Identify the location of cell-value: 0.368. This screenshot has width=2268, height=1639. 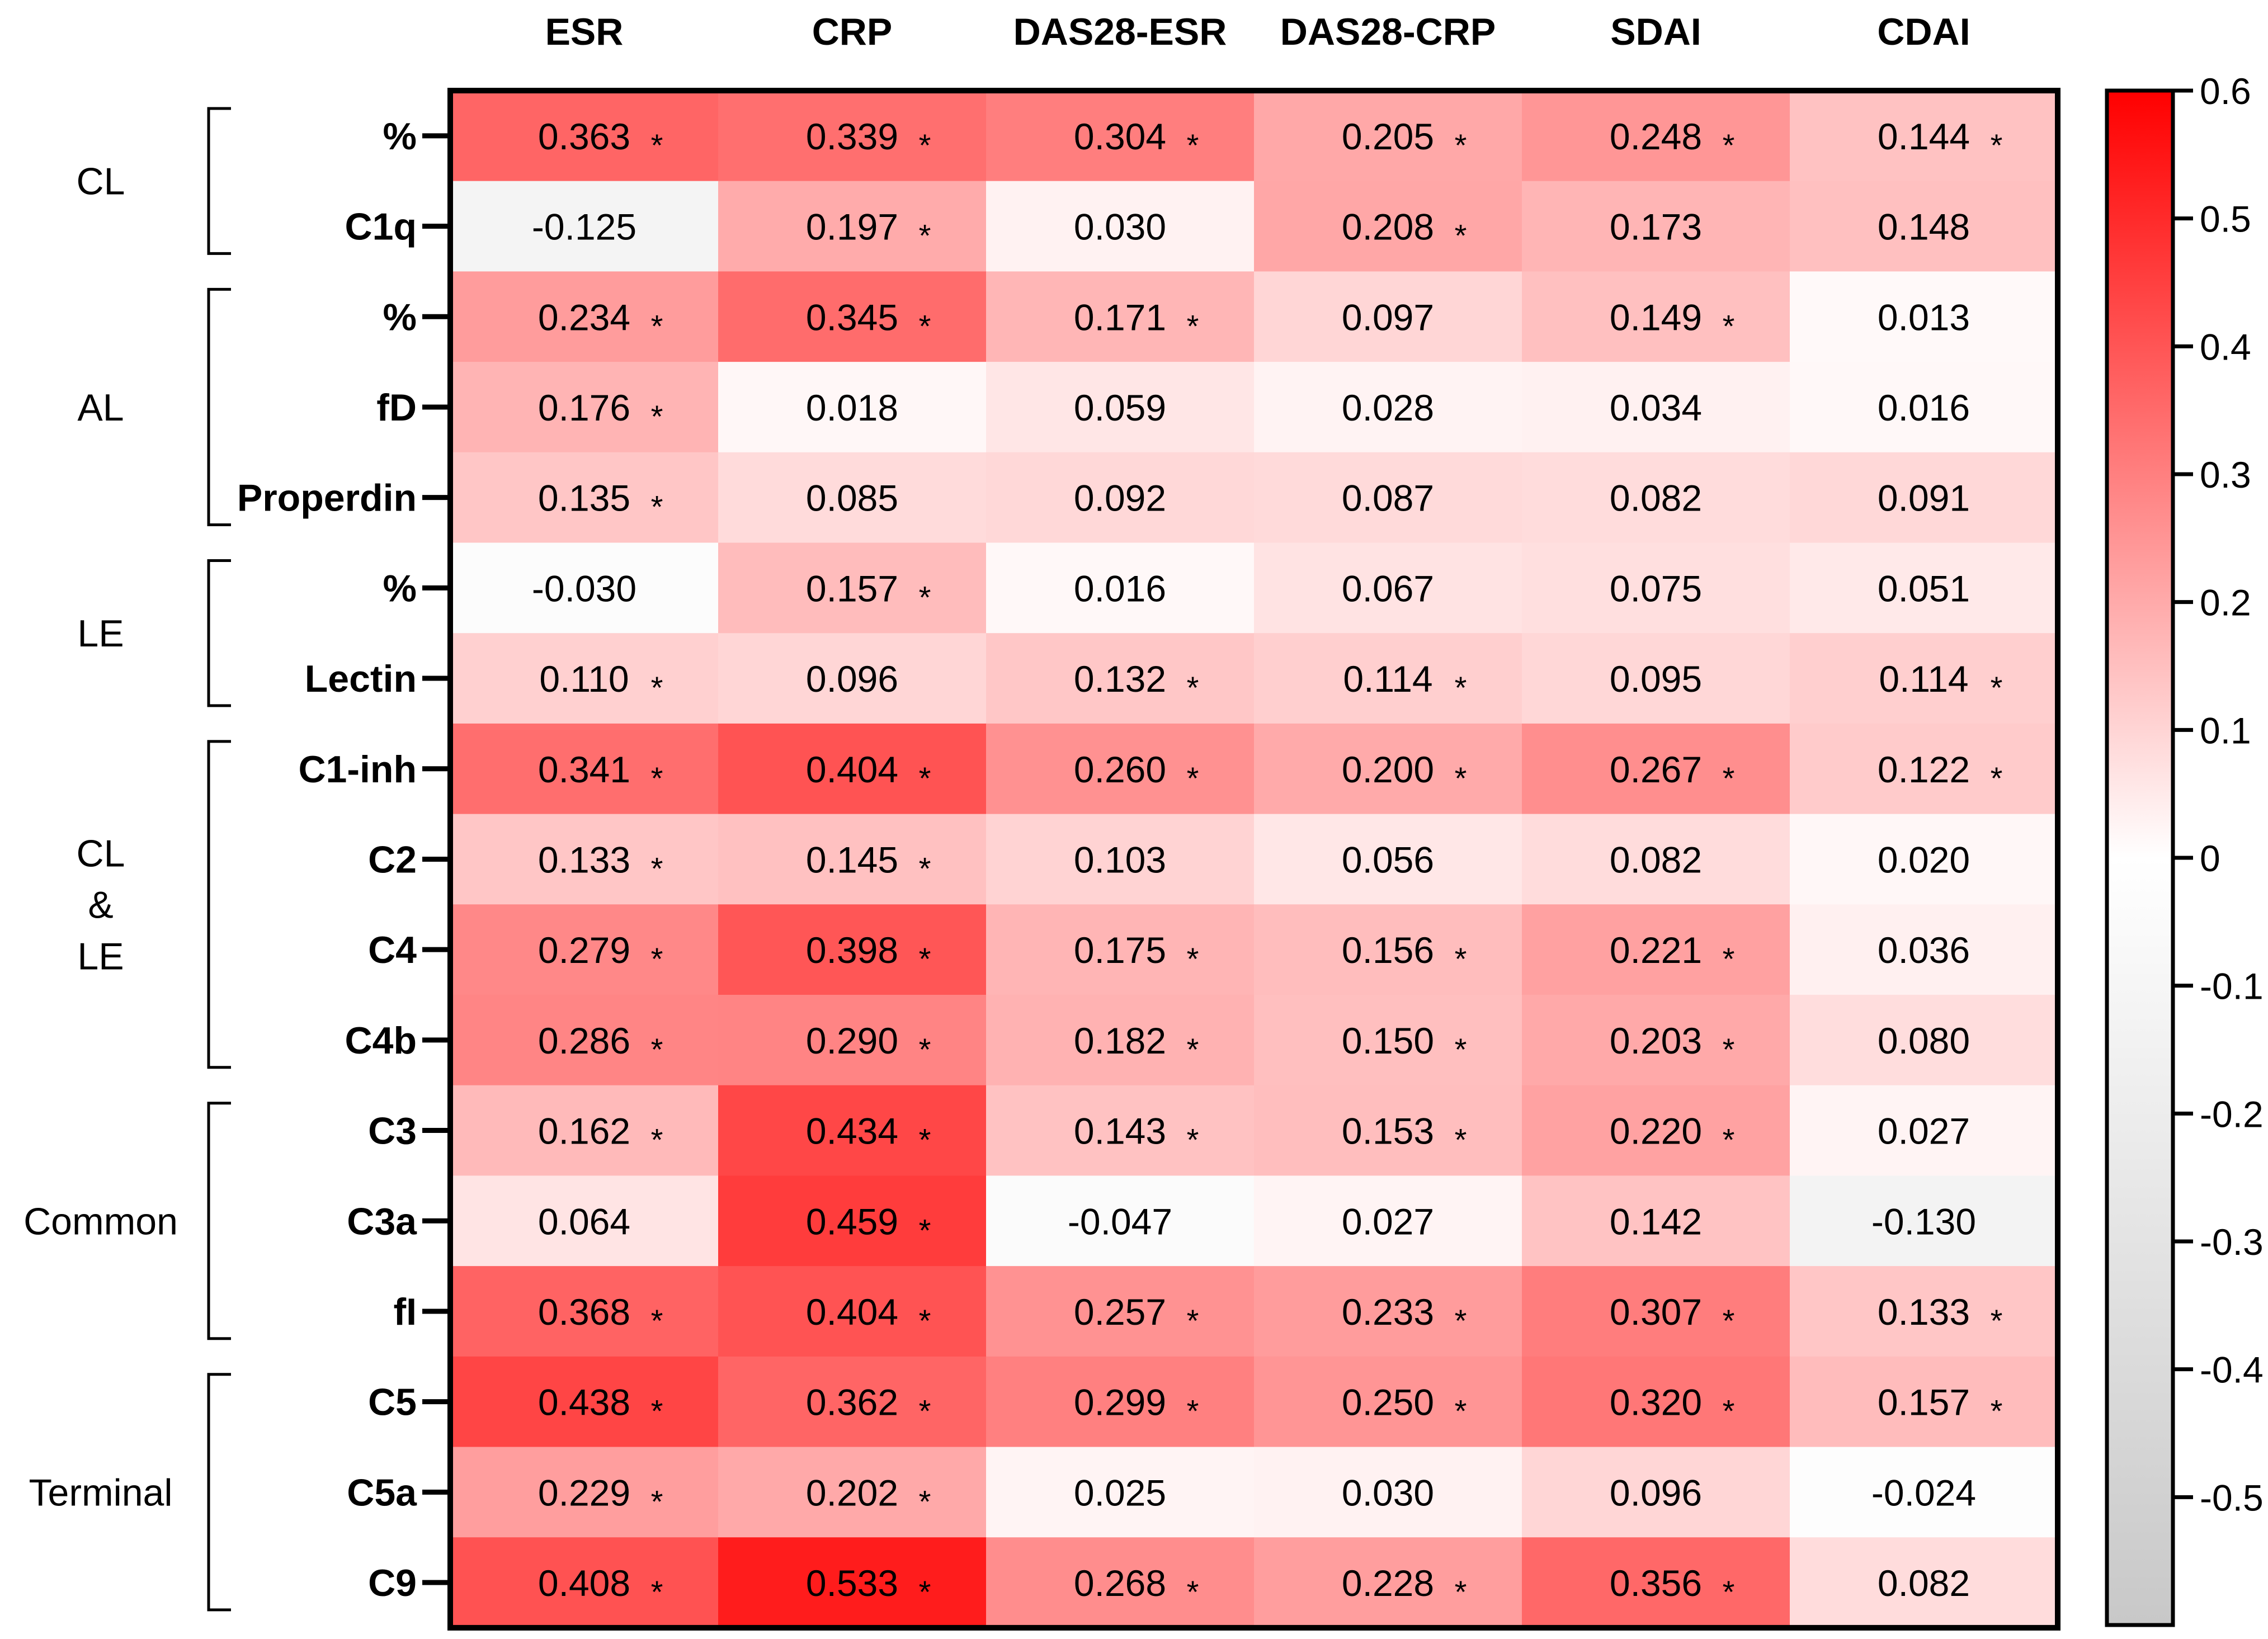
(584, 1312).